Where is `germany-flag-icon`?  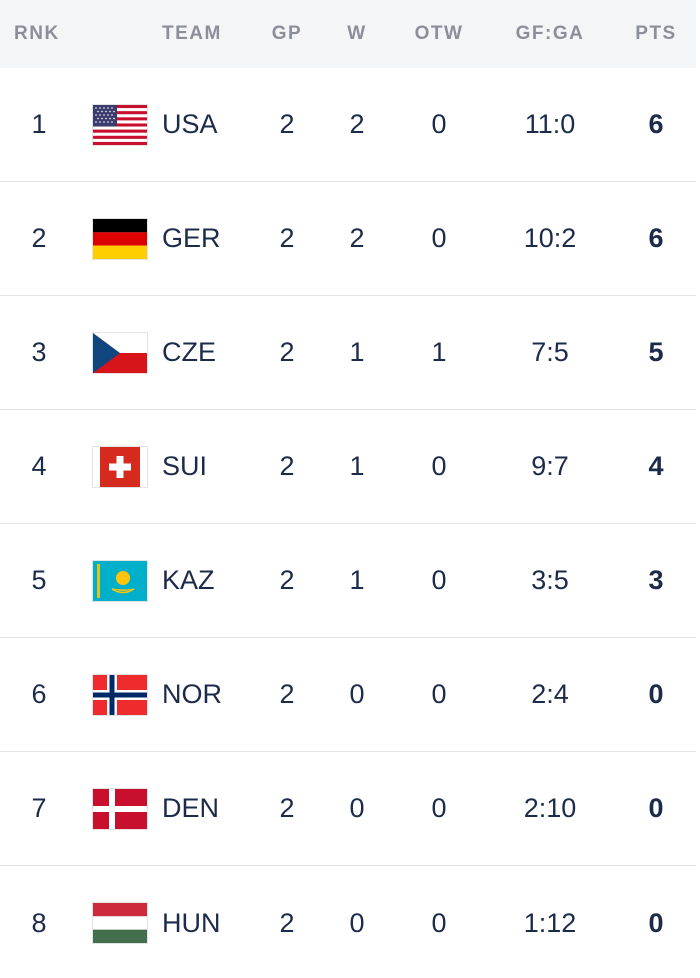
germany-flag-icon is located at coordinates (120, 238).